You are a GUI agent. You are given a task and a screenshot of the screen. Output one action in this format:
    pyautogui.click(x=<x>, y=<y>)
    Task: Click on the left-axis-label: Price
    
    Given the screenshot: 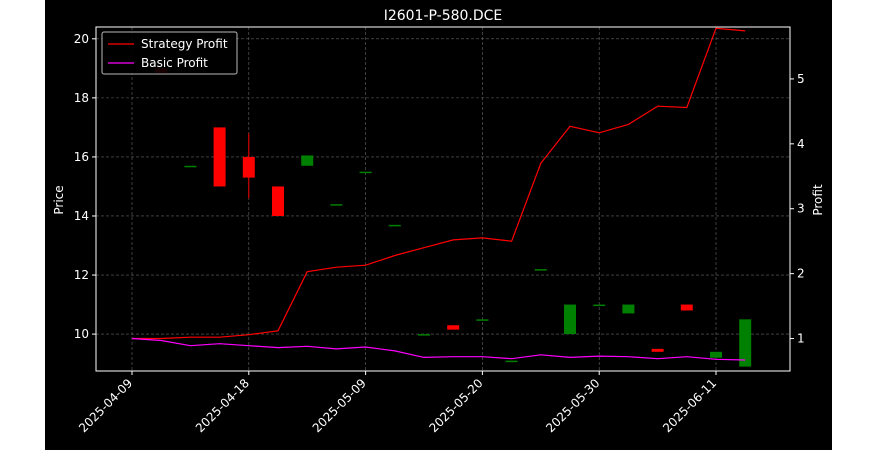 What is the action you would take?
    pyautogui.click(x=59, y=199)
    